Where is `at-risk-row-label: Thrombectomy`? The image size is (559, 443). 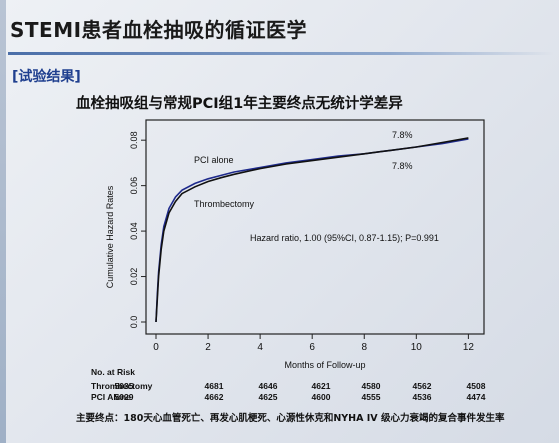 at-risk-row-label: Thrombectomy is located at coordinates (122, 386).